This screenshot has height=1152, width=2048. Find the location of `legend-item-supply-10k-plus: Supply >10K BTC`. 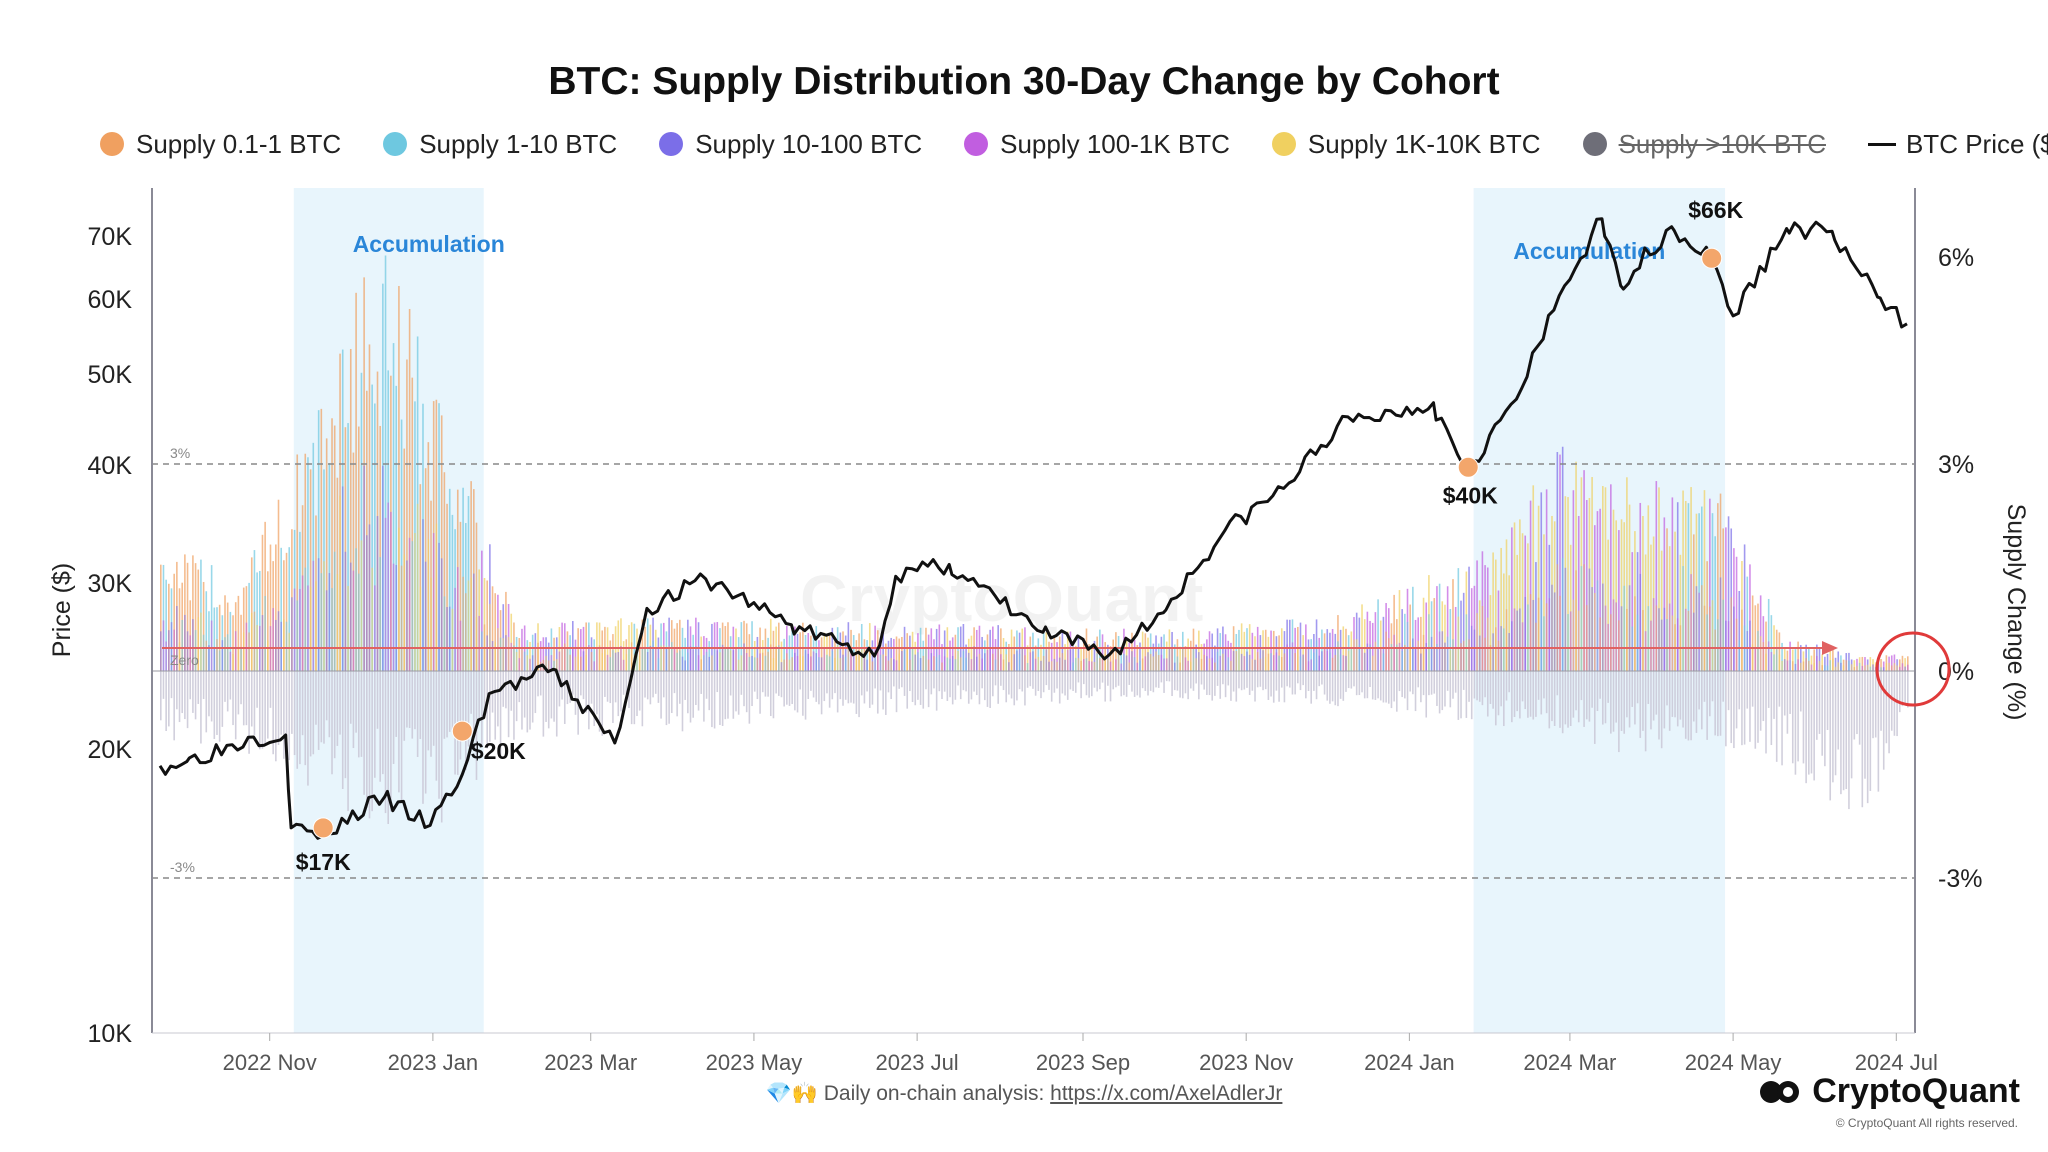

legend-item-supply-10k-plus: Supply >10K BTC is located at coordinates (1704, 144).